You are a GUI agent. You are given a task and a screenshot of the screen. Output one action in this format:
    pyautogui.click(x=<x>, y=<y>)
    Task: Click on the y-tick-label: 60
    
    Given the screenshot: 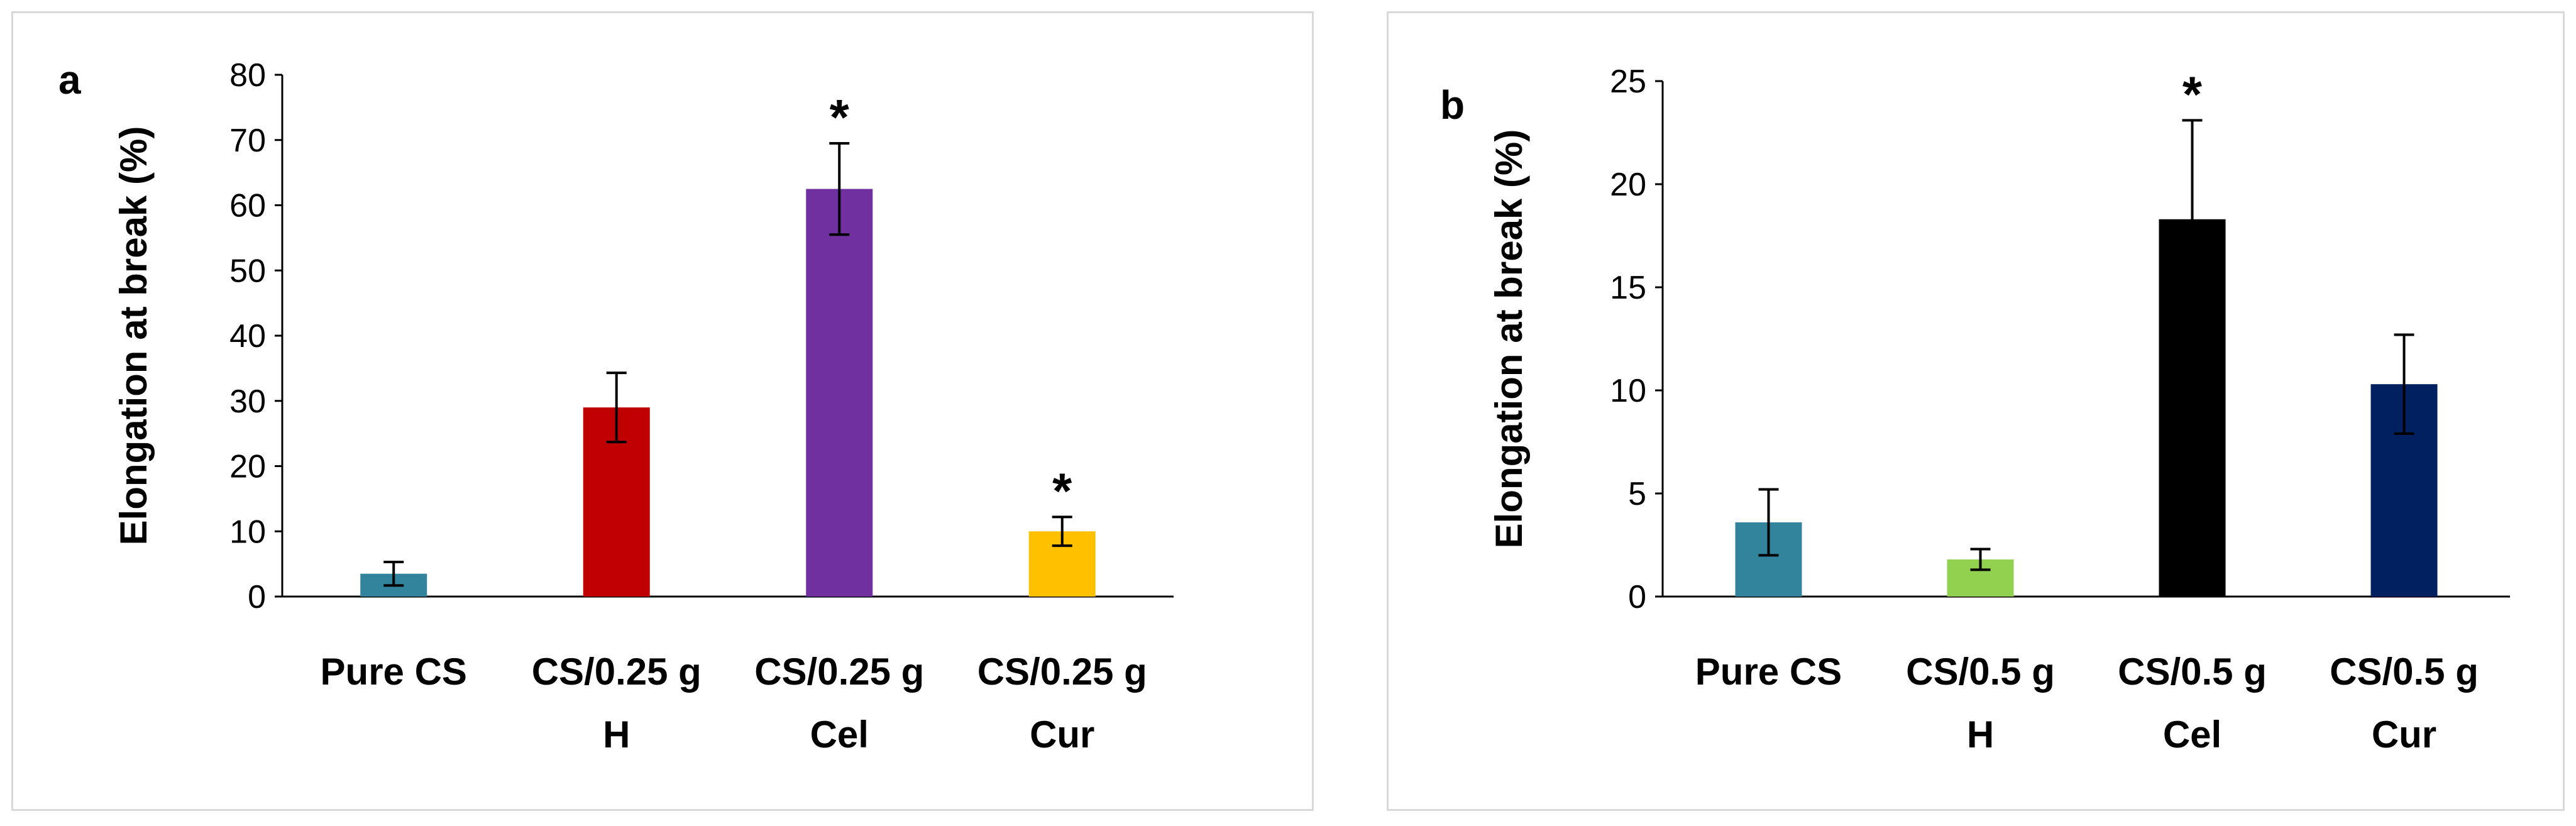 What is the action you would take?
    pyautogui.click(x=248, y=206)
    